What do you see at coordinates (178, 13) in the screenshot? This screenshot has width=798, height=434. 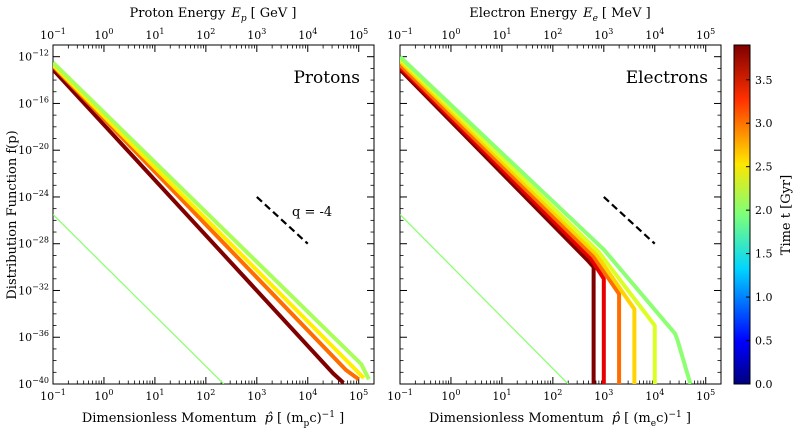 I see `top-axis-title-main: Proton Energy` at bounding box center [178, 13].